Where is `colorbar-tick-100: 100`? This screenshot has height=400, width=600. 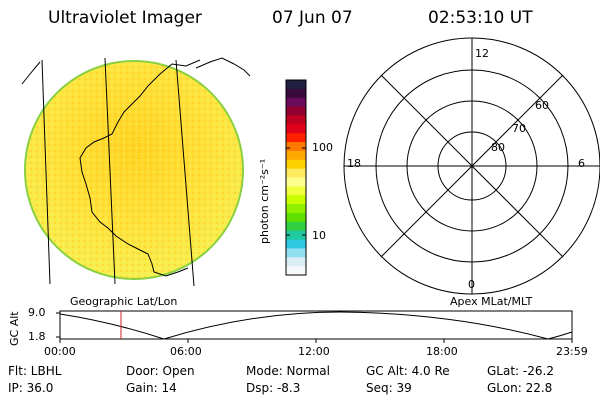 colorbar-tick-100: 100 is located at coordinates (322, 147).